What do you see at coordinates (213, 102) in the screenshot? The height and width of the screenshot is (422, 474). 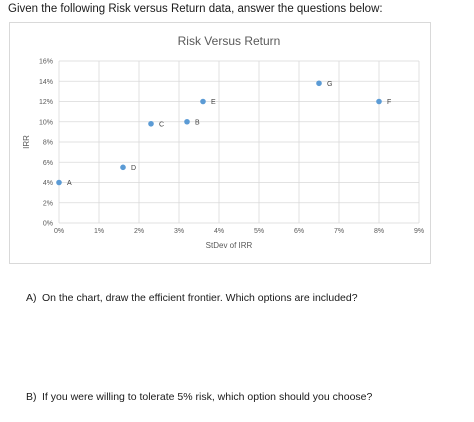 I see `data-label-e: E` at bounding box center [213, 102].